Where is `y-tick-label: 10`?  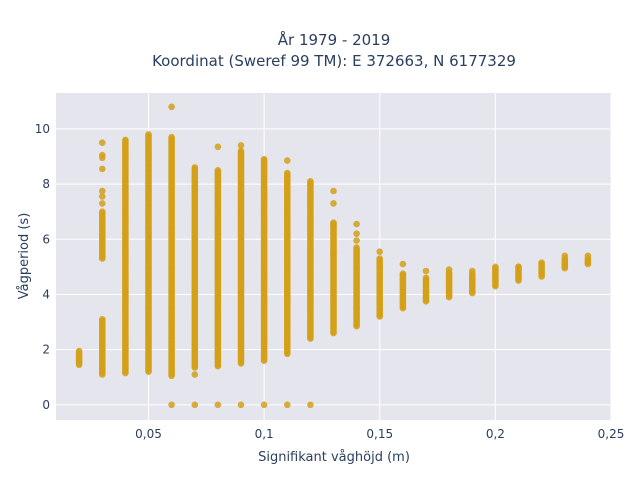
y-tick-label: 10 is located at coordinates (42, 129).